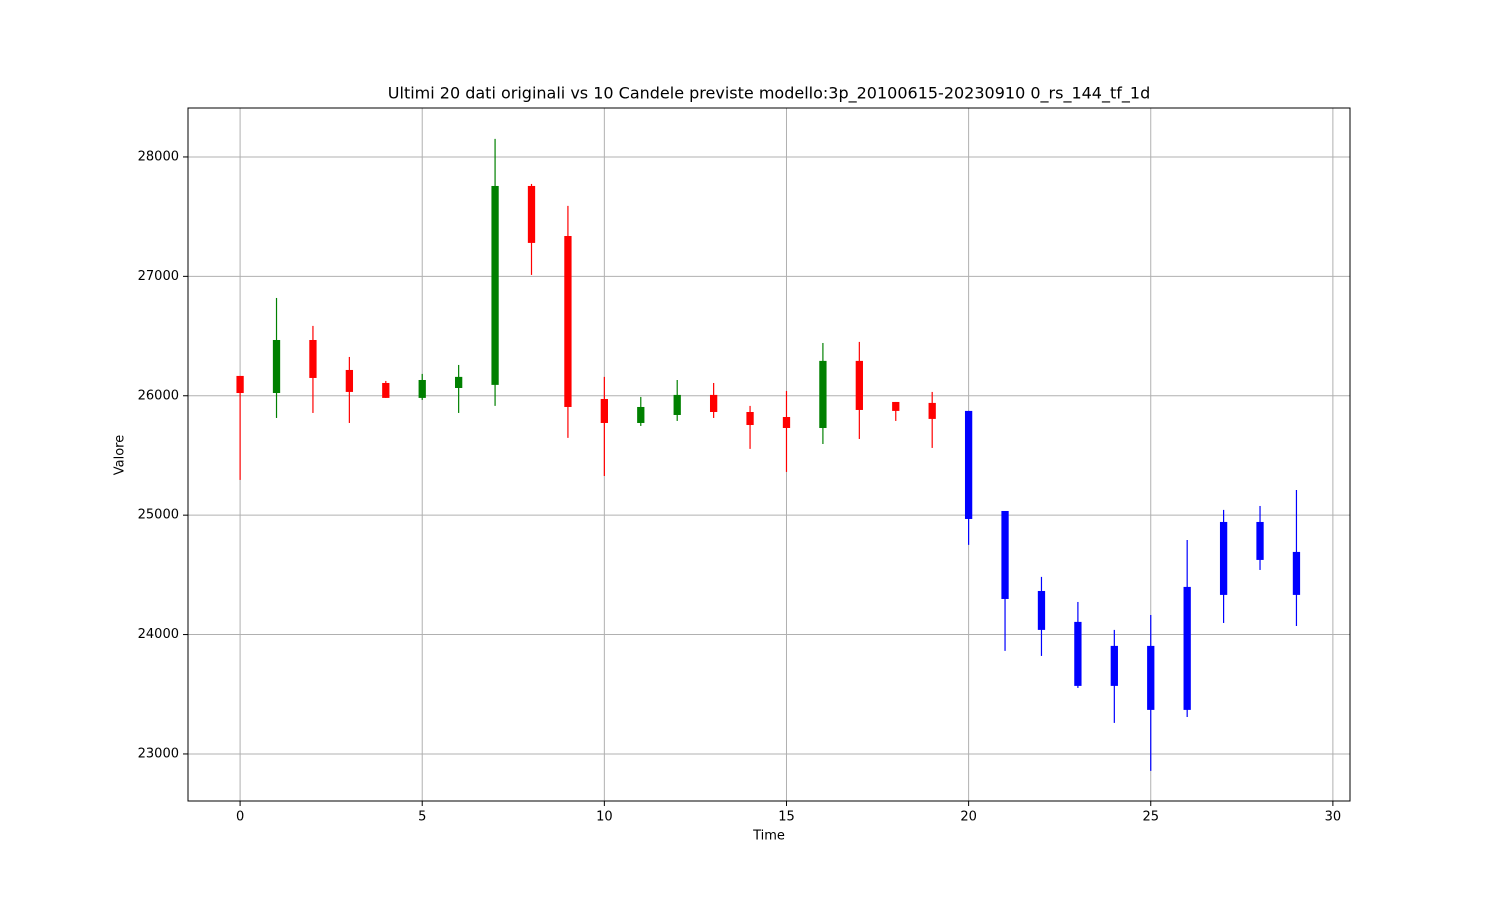 Image resolution: width=1500 pixels, height=900 pixels. I want to click on x-tick-label: 5, so click(422, 817).